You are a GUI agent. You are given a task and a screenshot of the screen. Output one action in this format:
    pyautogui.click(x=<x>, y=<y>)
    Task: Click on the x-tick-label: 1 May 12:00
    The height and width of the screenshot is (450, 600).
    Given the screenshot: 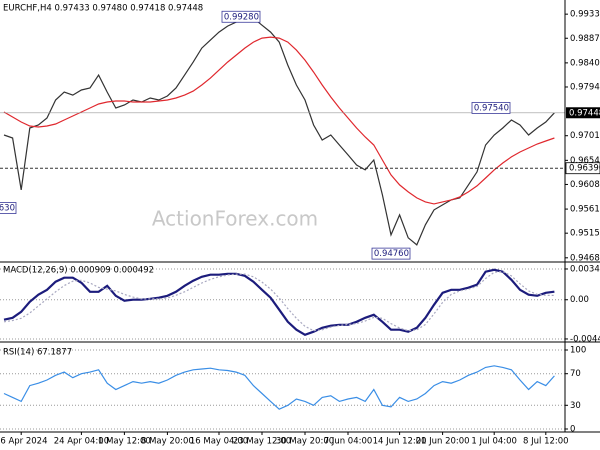 What is the action you would take?
    pyautogui.click(x=124, y=442)
    